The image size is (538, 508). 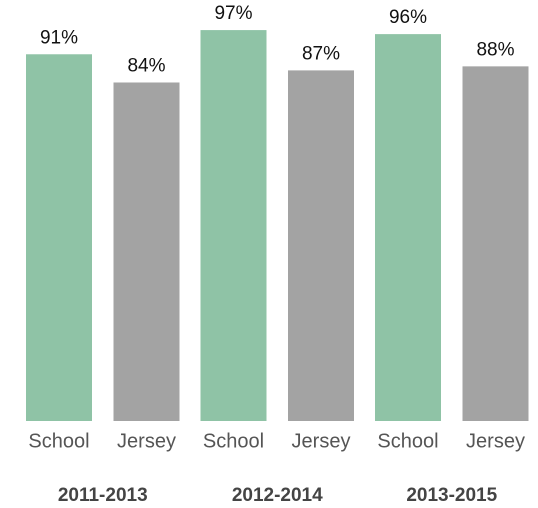 I want to click on value-label: 88%, so click(x=495, y=49).